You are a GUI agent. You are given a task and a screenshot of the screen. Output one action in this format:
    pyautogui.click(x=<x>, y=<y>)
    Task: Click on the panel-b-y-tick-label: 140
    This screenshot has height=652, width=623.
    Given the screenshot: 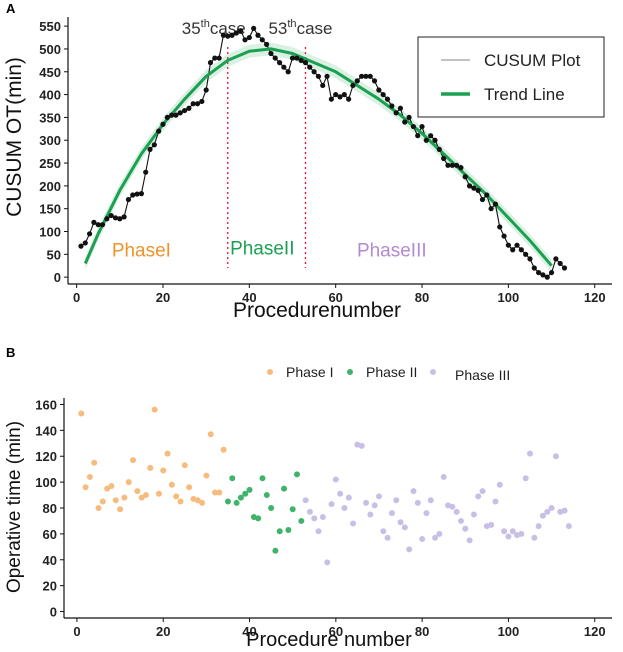 What is the action you would take?
    pyautogui.click(x=46, y=430)
    